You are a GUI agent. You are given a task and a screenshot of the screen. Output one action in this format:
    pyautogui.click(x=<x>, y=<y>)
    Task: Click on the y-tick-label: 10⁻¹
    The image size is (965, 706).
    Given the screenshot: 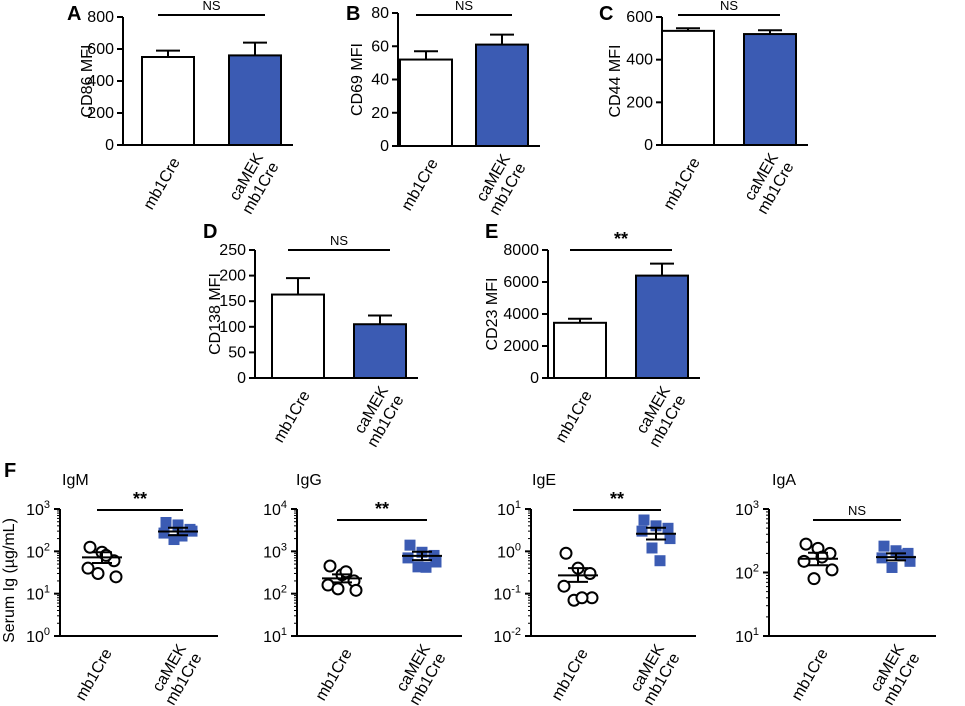 What is the action you would take?
    pyautogui.click(x=507, y=594)
    